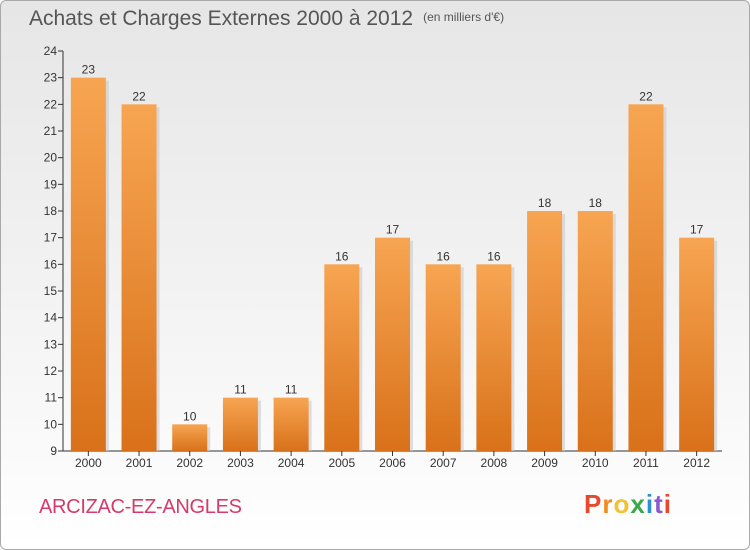 Image resolution: width=750 pixels, height=550 pixels. What do you see at coordinates (494, 463) in the screenshot?
I see `x-tick-label: 2008` at bounding box center [494, 463].